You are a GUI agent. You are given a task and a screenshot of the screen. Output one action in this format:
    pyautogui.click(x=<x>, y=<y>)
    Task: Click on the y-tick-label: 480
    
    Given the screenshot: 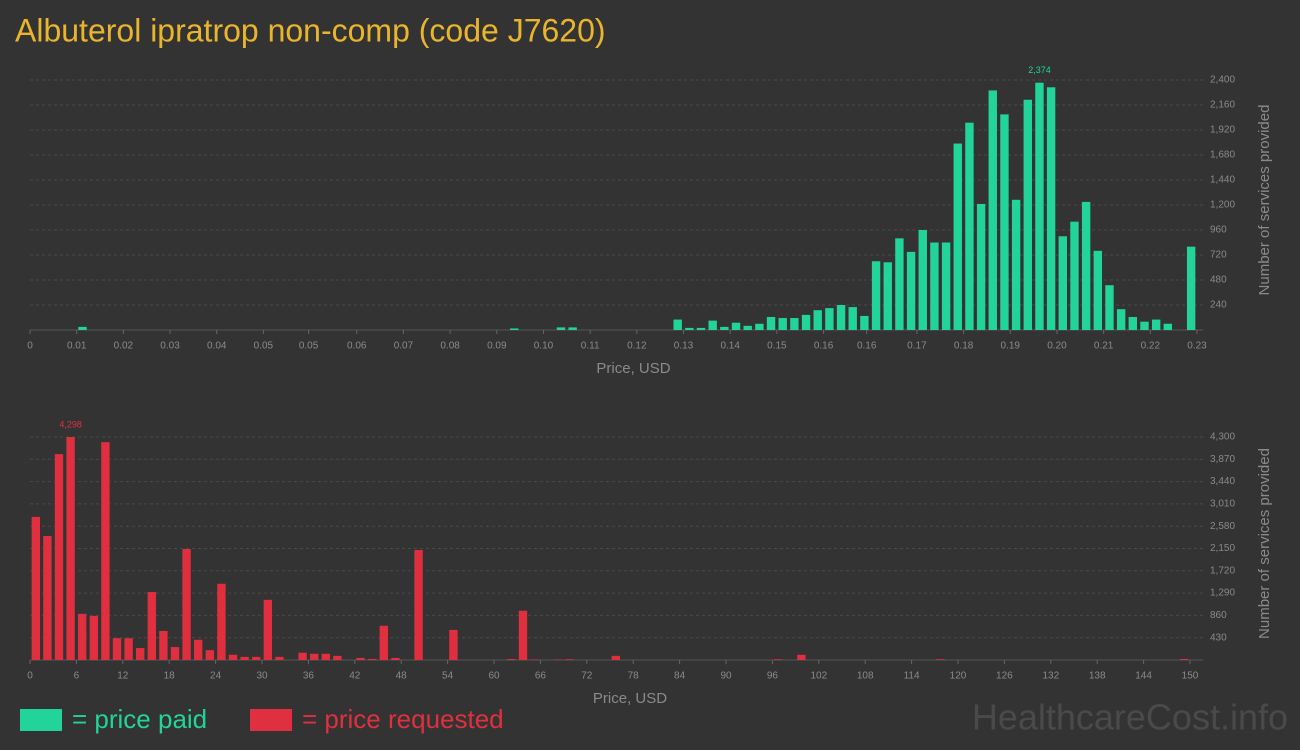 What is the action you would take?
    pyautogui.click(x=1218, y=280)
    